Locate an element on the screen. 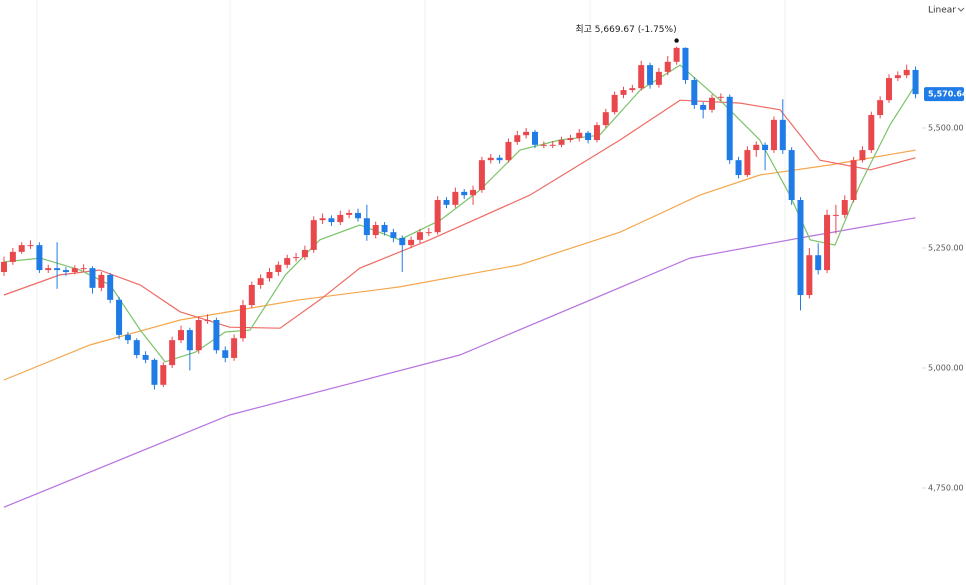 The width and height of the screenshot is (966, 585). last-value-badge is located at coordinates (944, 94).